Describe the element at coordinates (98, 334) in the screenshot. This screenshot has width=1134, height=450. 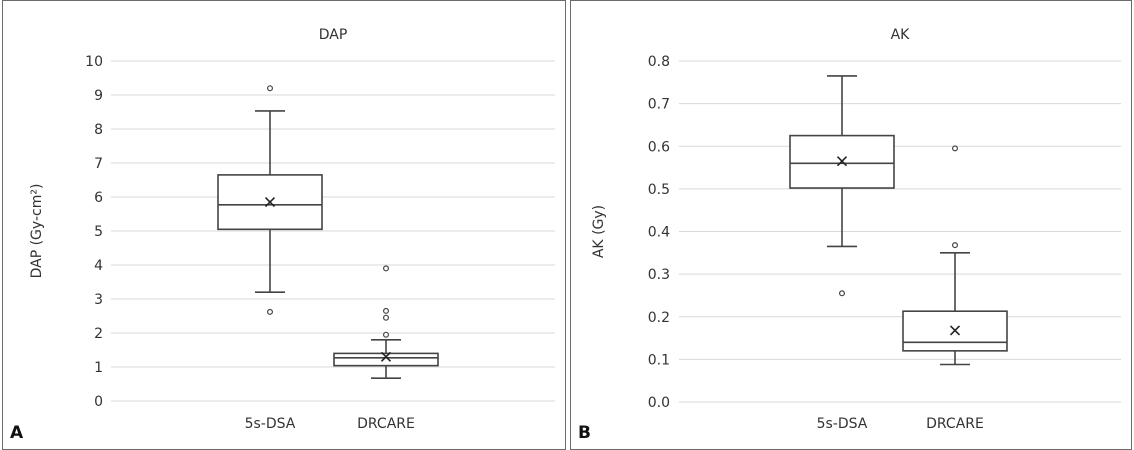
I see `y-tick-label: 2` at that location.